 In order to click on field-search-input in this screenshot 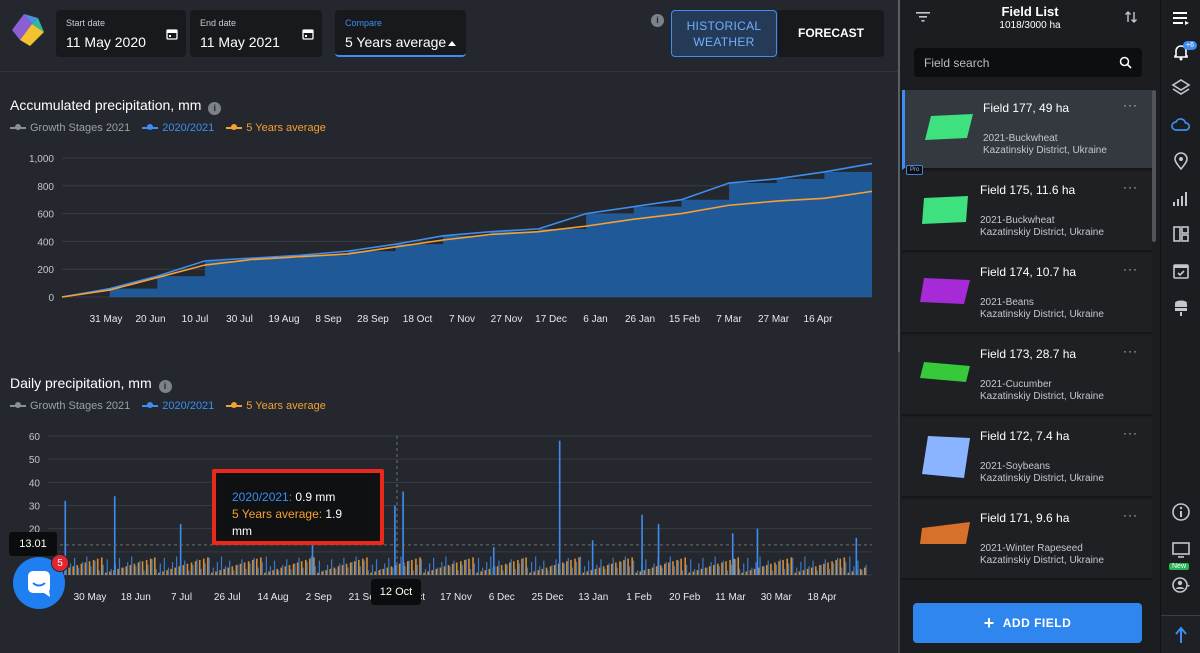, I will do `click(1014, 62)`.